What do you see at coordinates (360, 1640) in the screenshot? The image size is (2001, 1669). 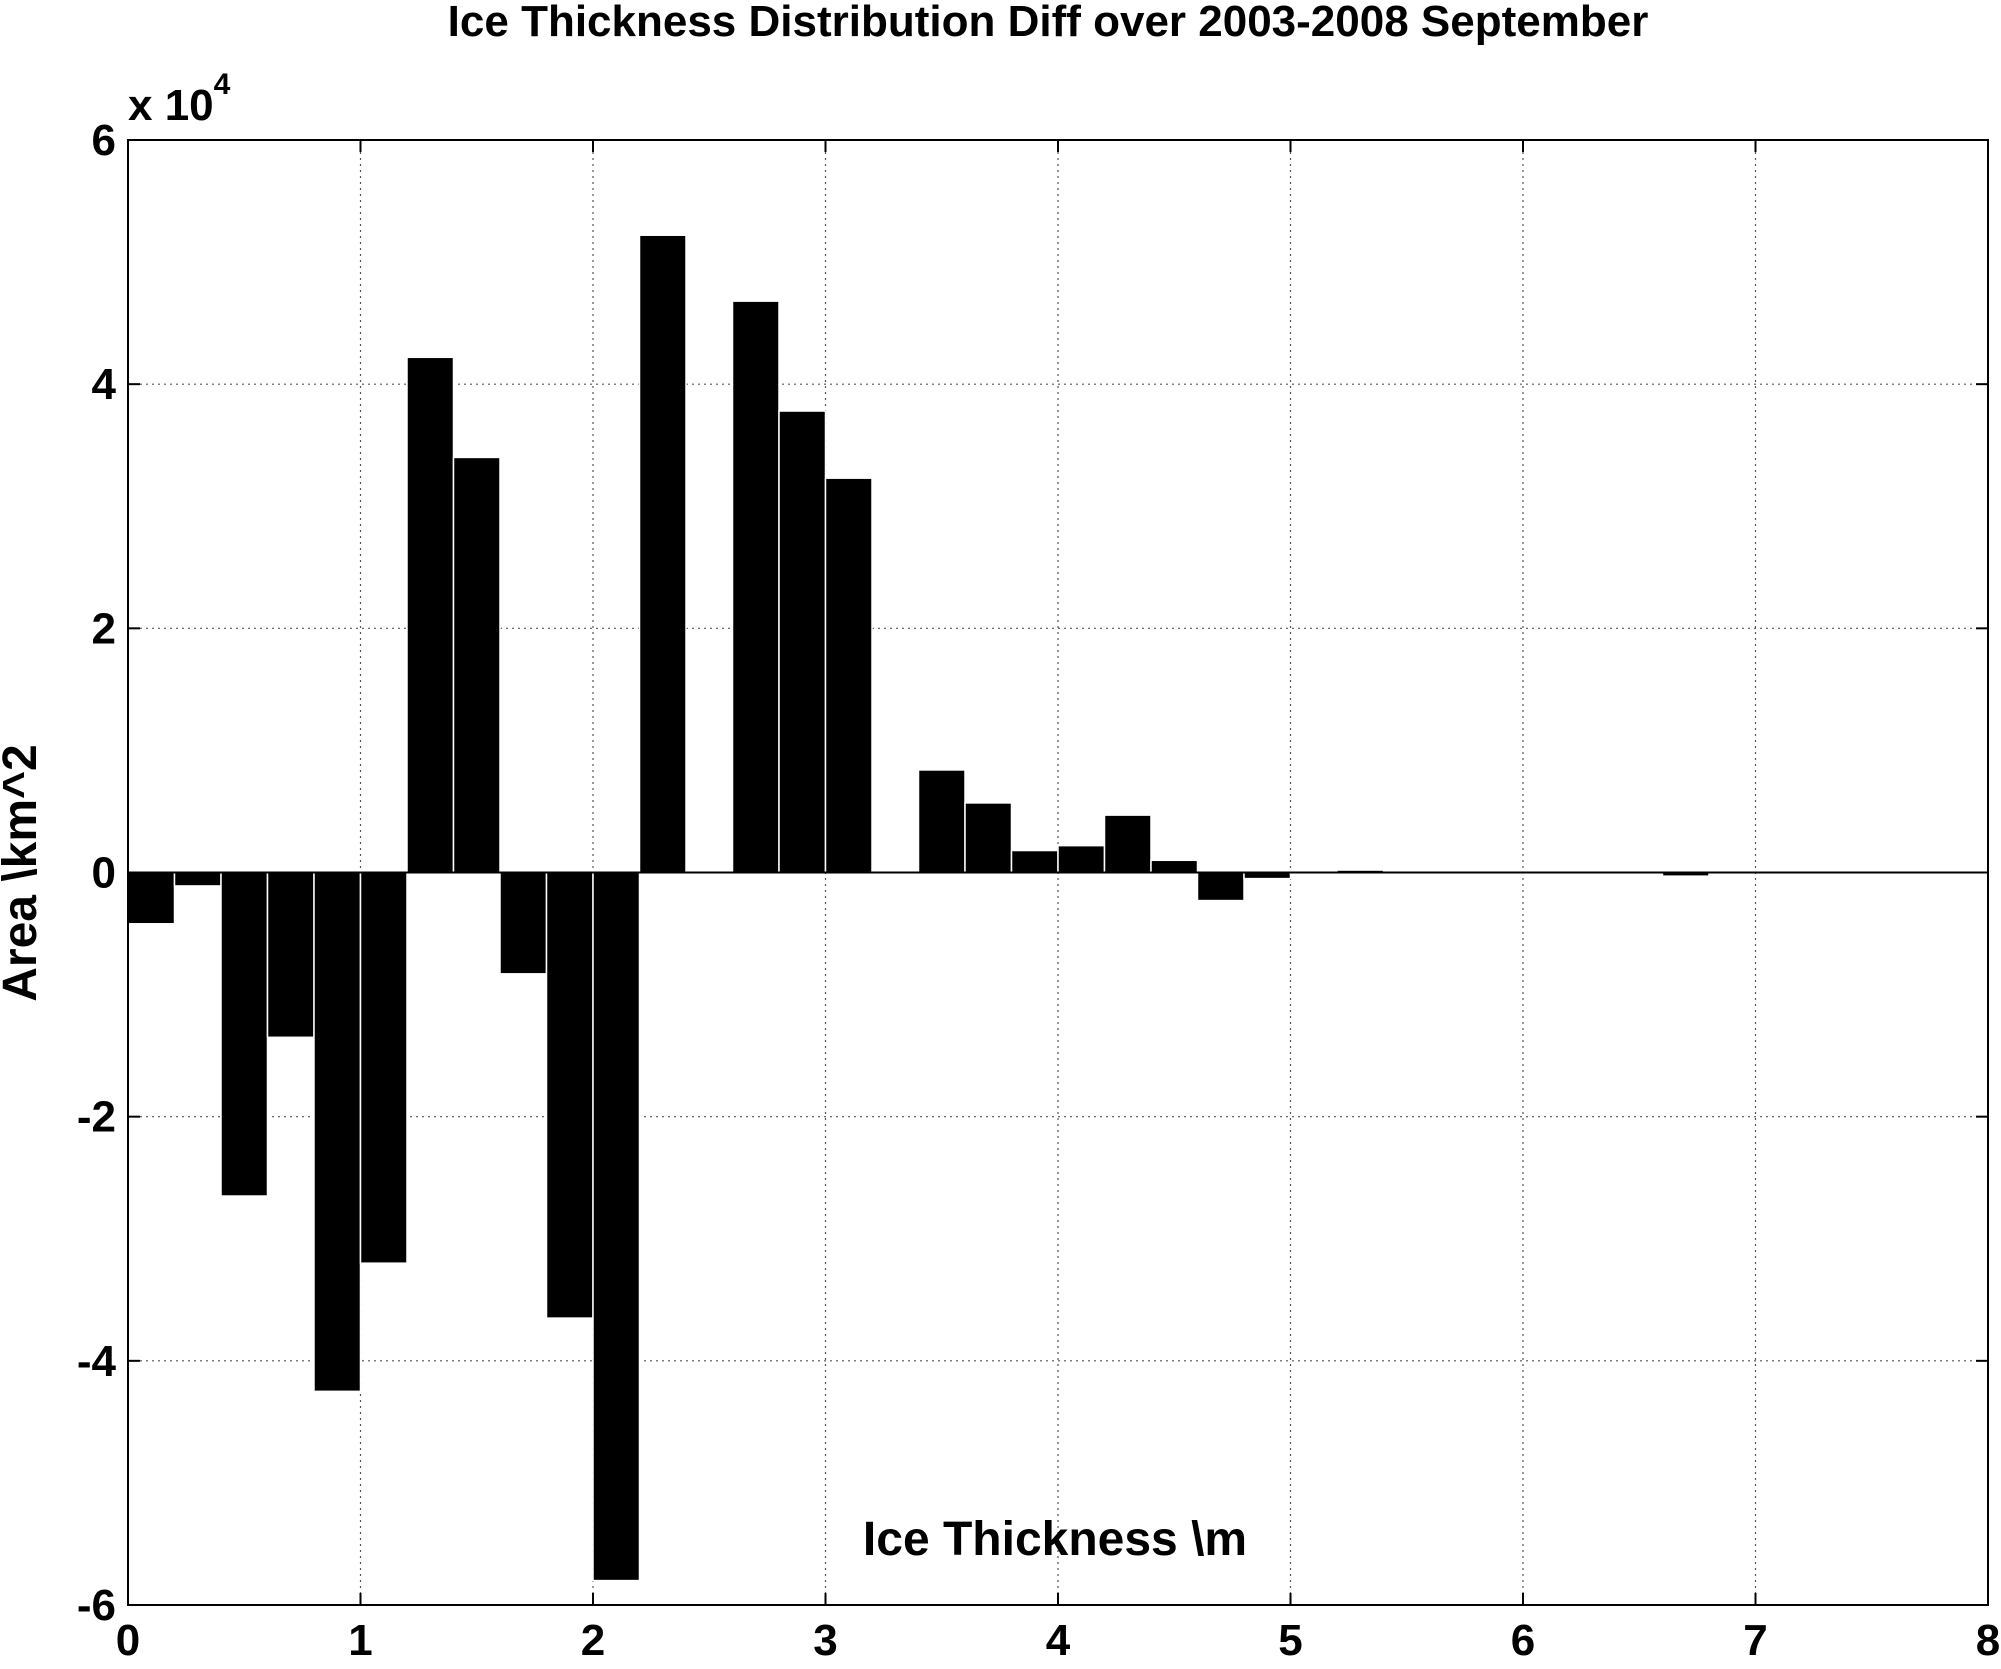 I see `x-tick-label: 1` at bounding box center [360, 1640].